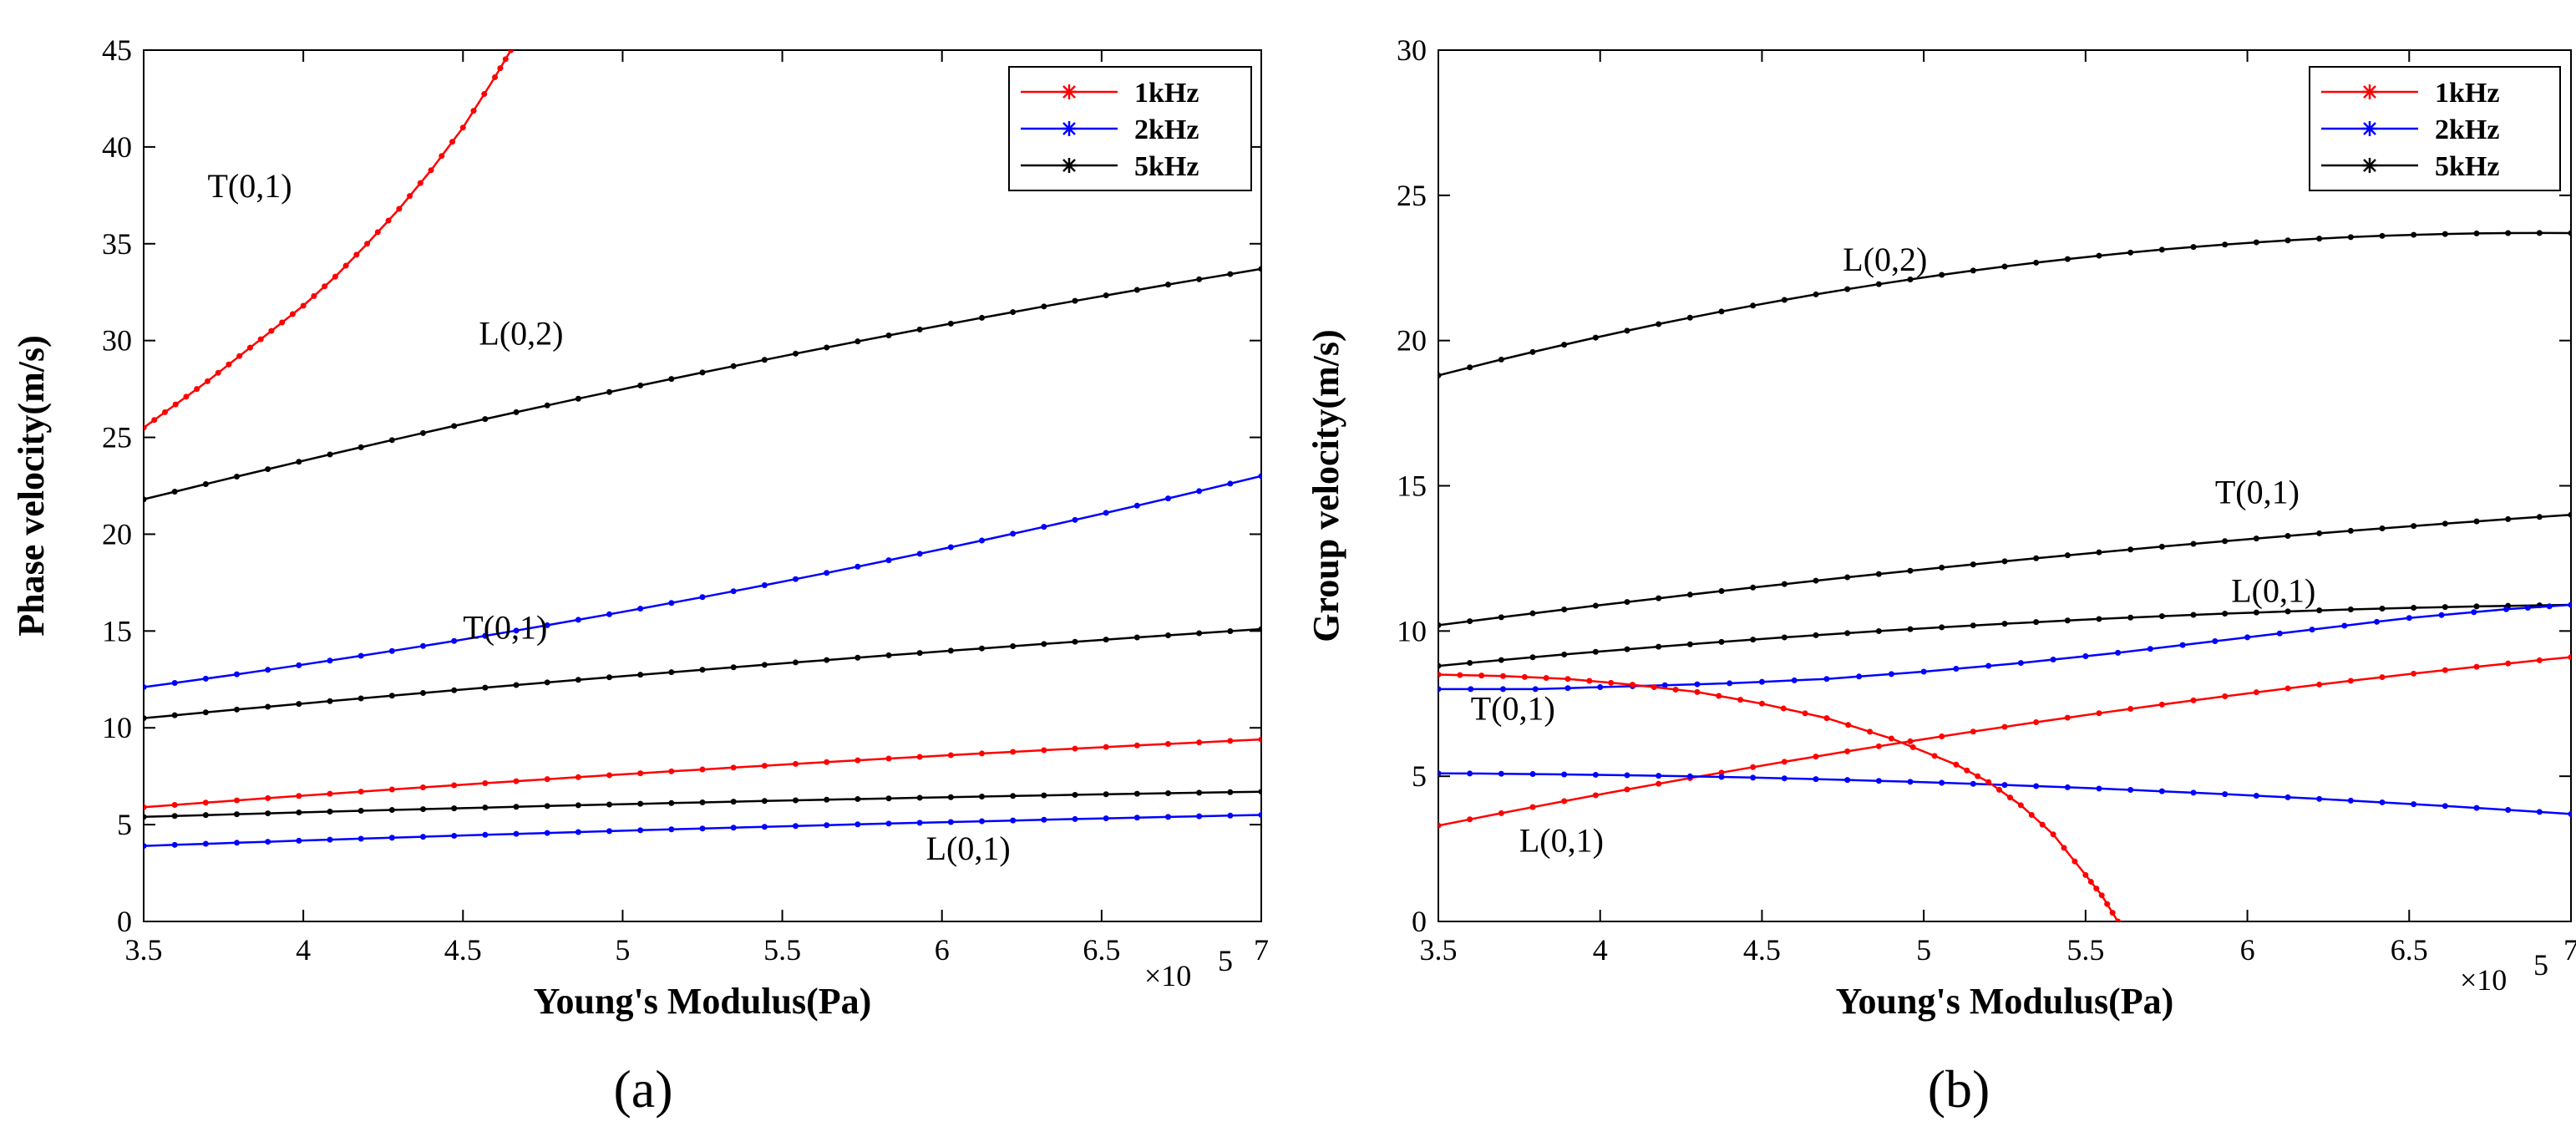  Describe the element at coordinates (2005, 1001) in the screenshot. I see `x-axis-label: Young's Modulus(Pa)` at that location.